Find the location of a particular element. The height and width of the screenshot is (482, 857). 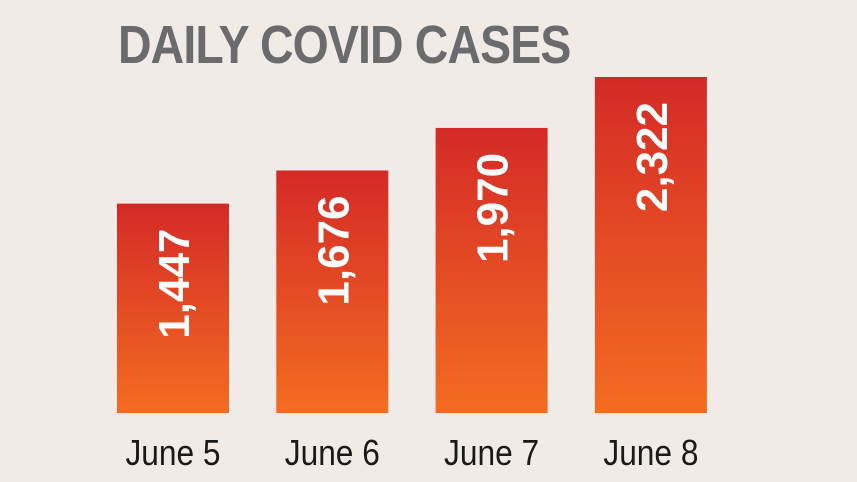

value-label: 1,447 is located at coordinates (174, 284).